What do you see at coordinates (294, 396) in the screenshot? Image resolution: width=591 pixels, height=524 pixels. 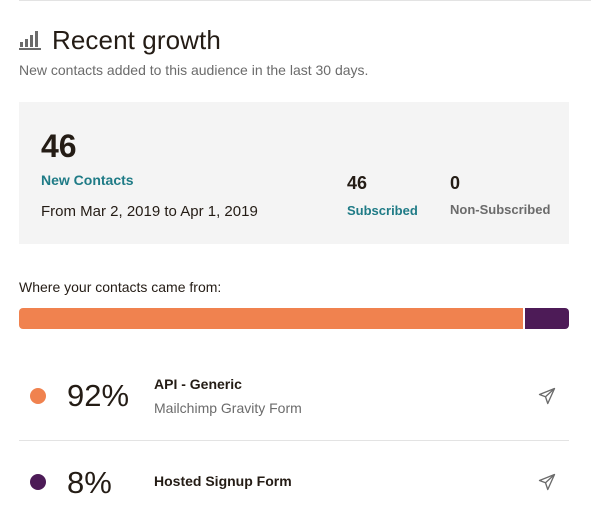 I see `source-row-api: 92% API - Generic Mailchimp Gravity Form` at bounding box center [294, 396].